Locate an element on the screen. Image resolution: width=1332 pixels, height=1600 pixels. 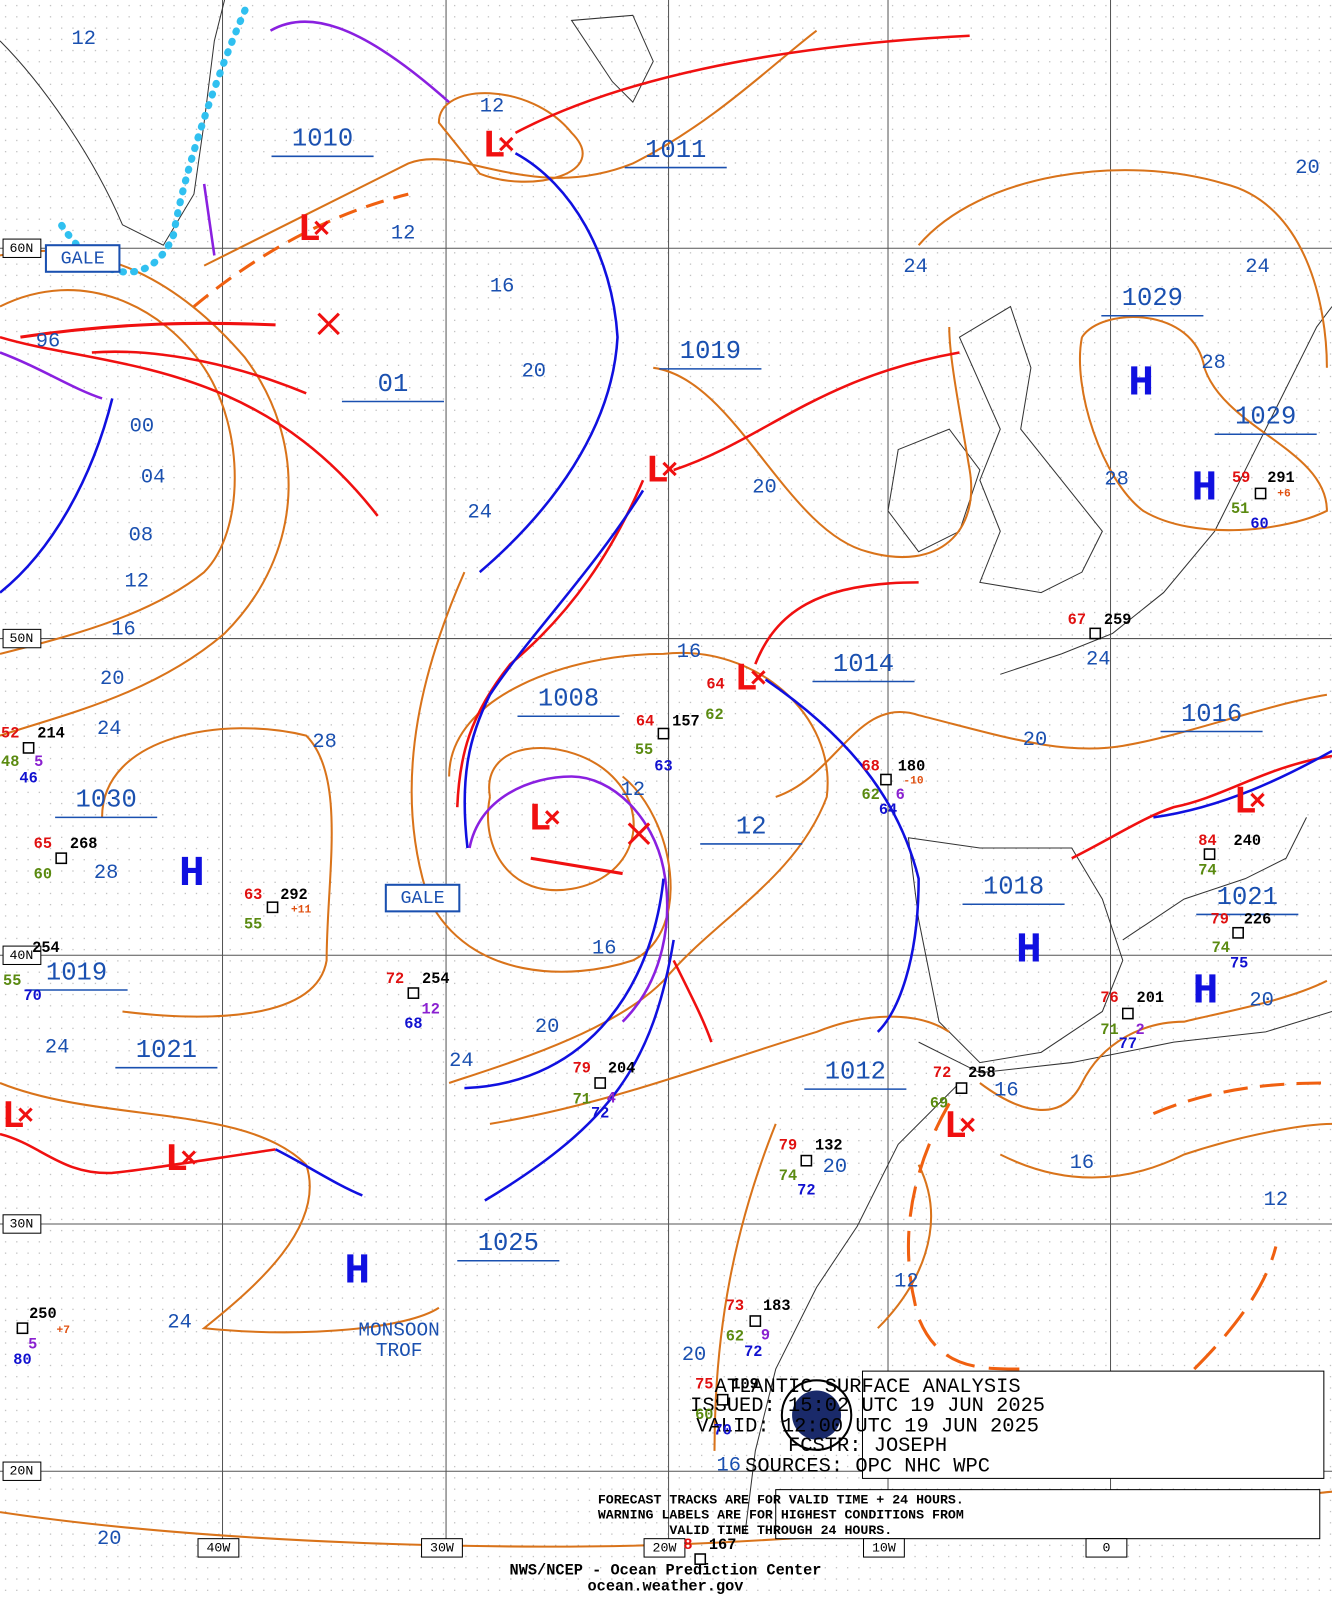
station-value: 201 is located at coordinates (1151, 998).